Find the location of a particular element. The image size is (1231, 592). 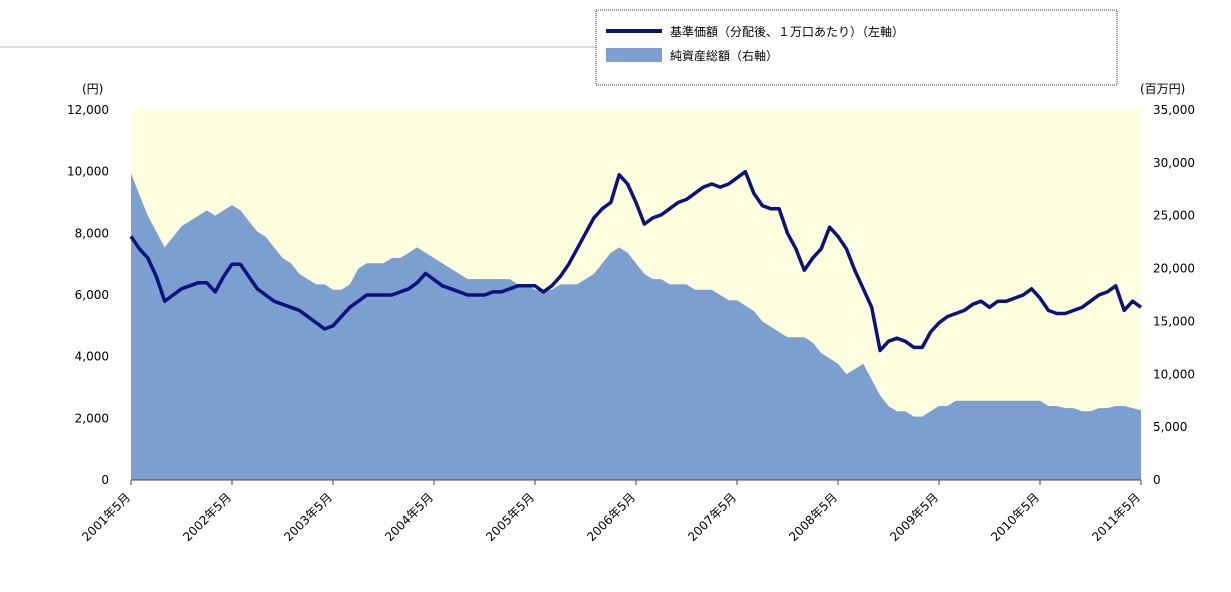

y-tick-label: 6,000 is located at coordinates (92, 295).